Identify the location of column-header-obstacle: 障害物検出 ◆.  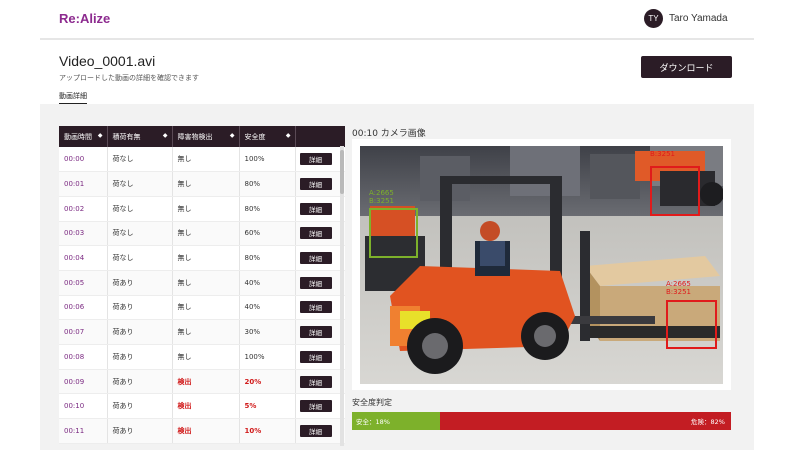
(206, 136).